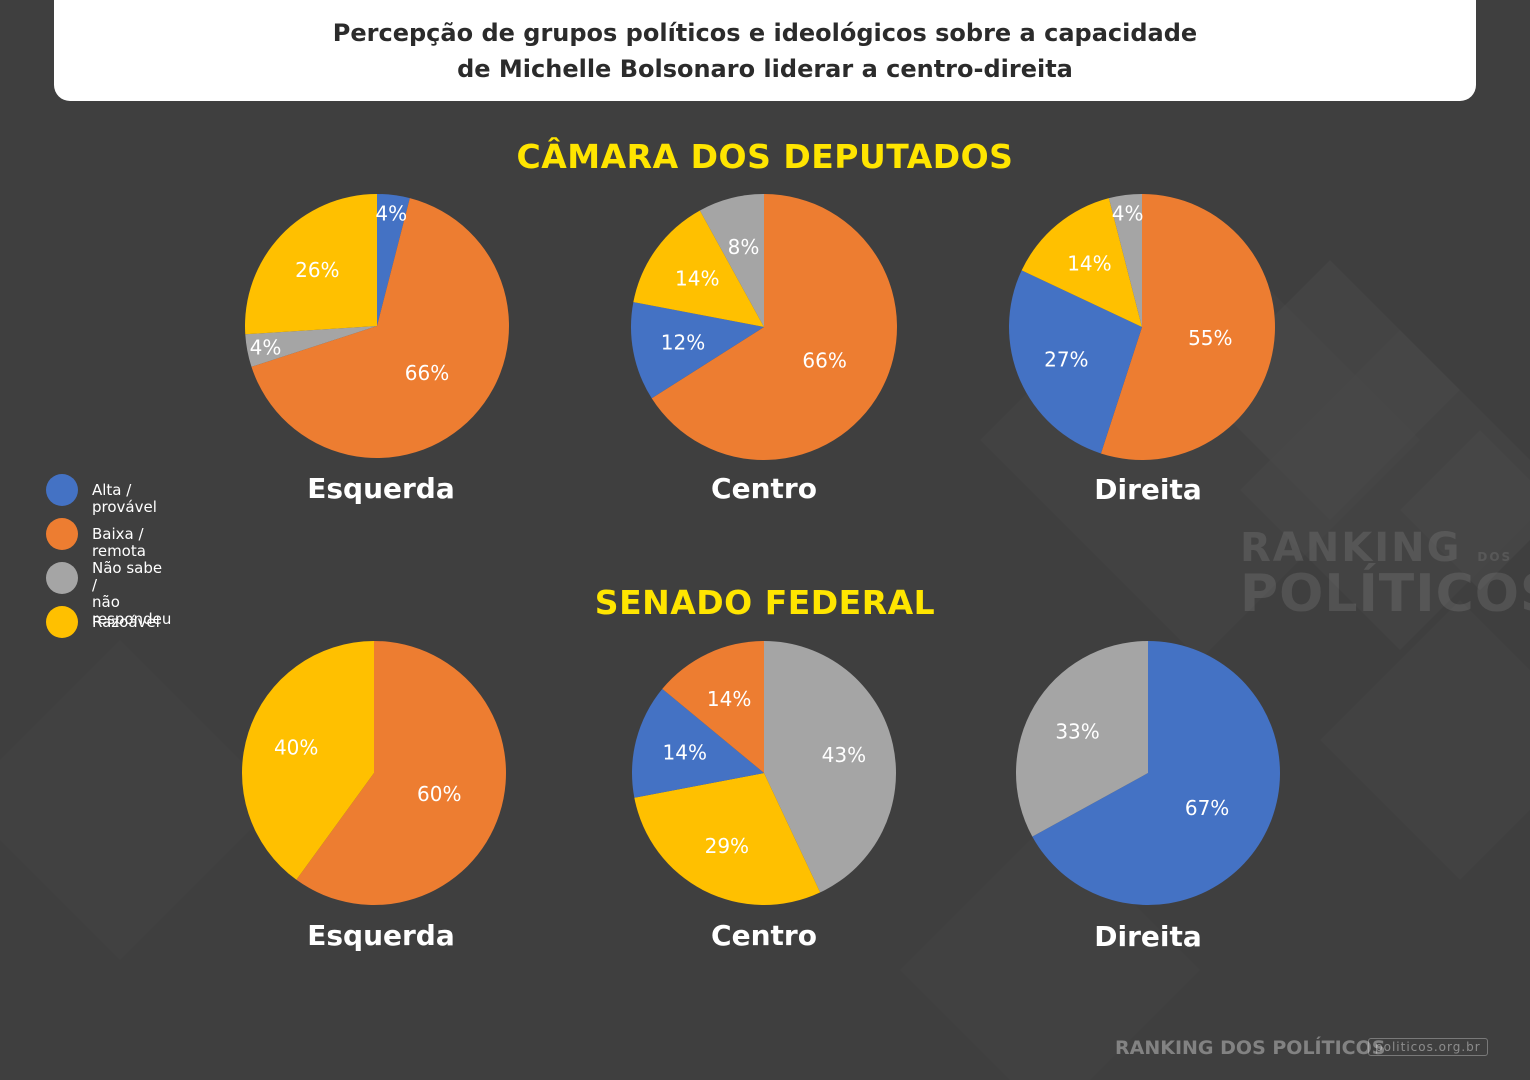 Image resolution: width=1530 pixels, height=1080 pixels. Describe the element at coordinates (1077, 731) in the screenshot. I see `slice-data-label: 33%` at that location.